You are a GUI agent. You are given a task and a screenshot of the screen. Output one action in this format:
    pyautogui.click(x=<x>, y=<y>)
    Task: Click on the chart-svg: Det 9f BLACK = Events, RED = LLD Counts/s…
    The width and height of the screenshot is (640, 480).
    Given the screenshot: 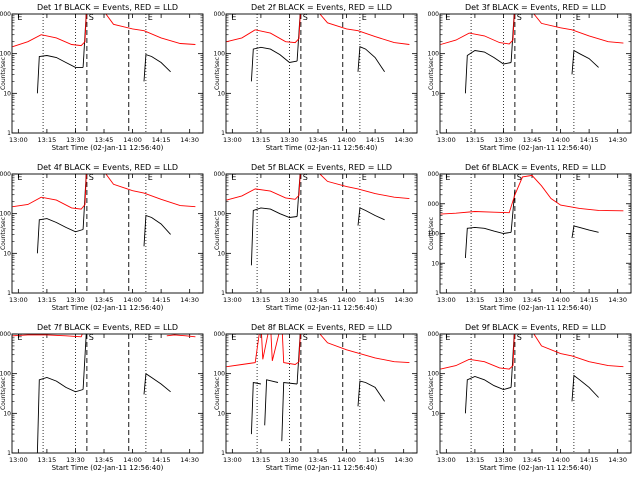 What is the action you would take?
    pyautogui.click(x=530, y=397)
    